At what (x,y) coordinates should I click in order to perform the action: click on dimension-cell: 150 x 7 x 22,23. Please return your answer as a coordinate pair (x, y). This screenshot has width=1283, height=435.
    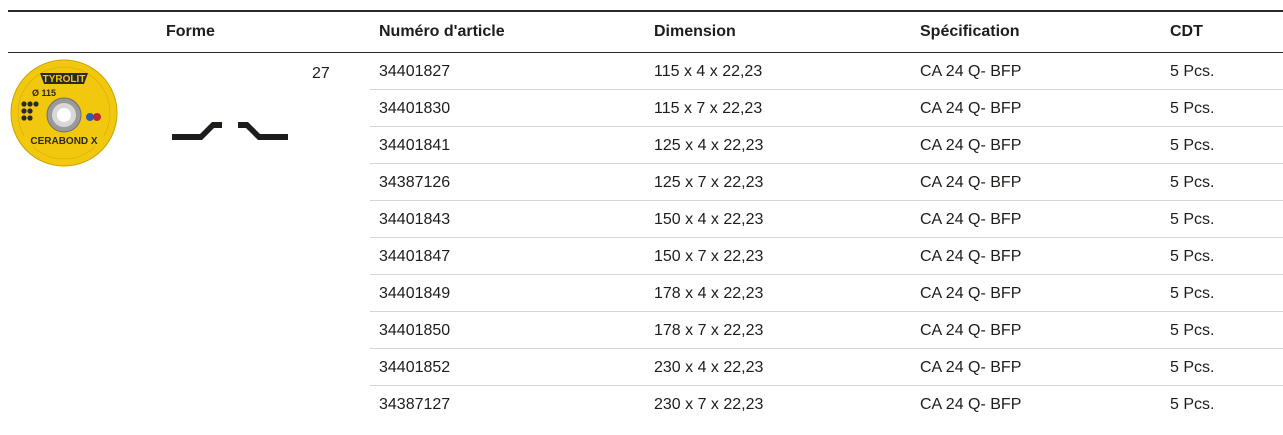
    Looking at the image, I should click on (709, 256).